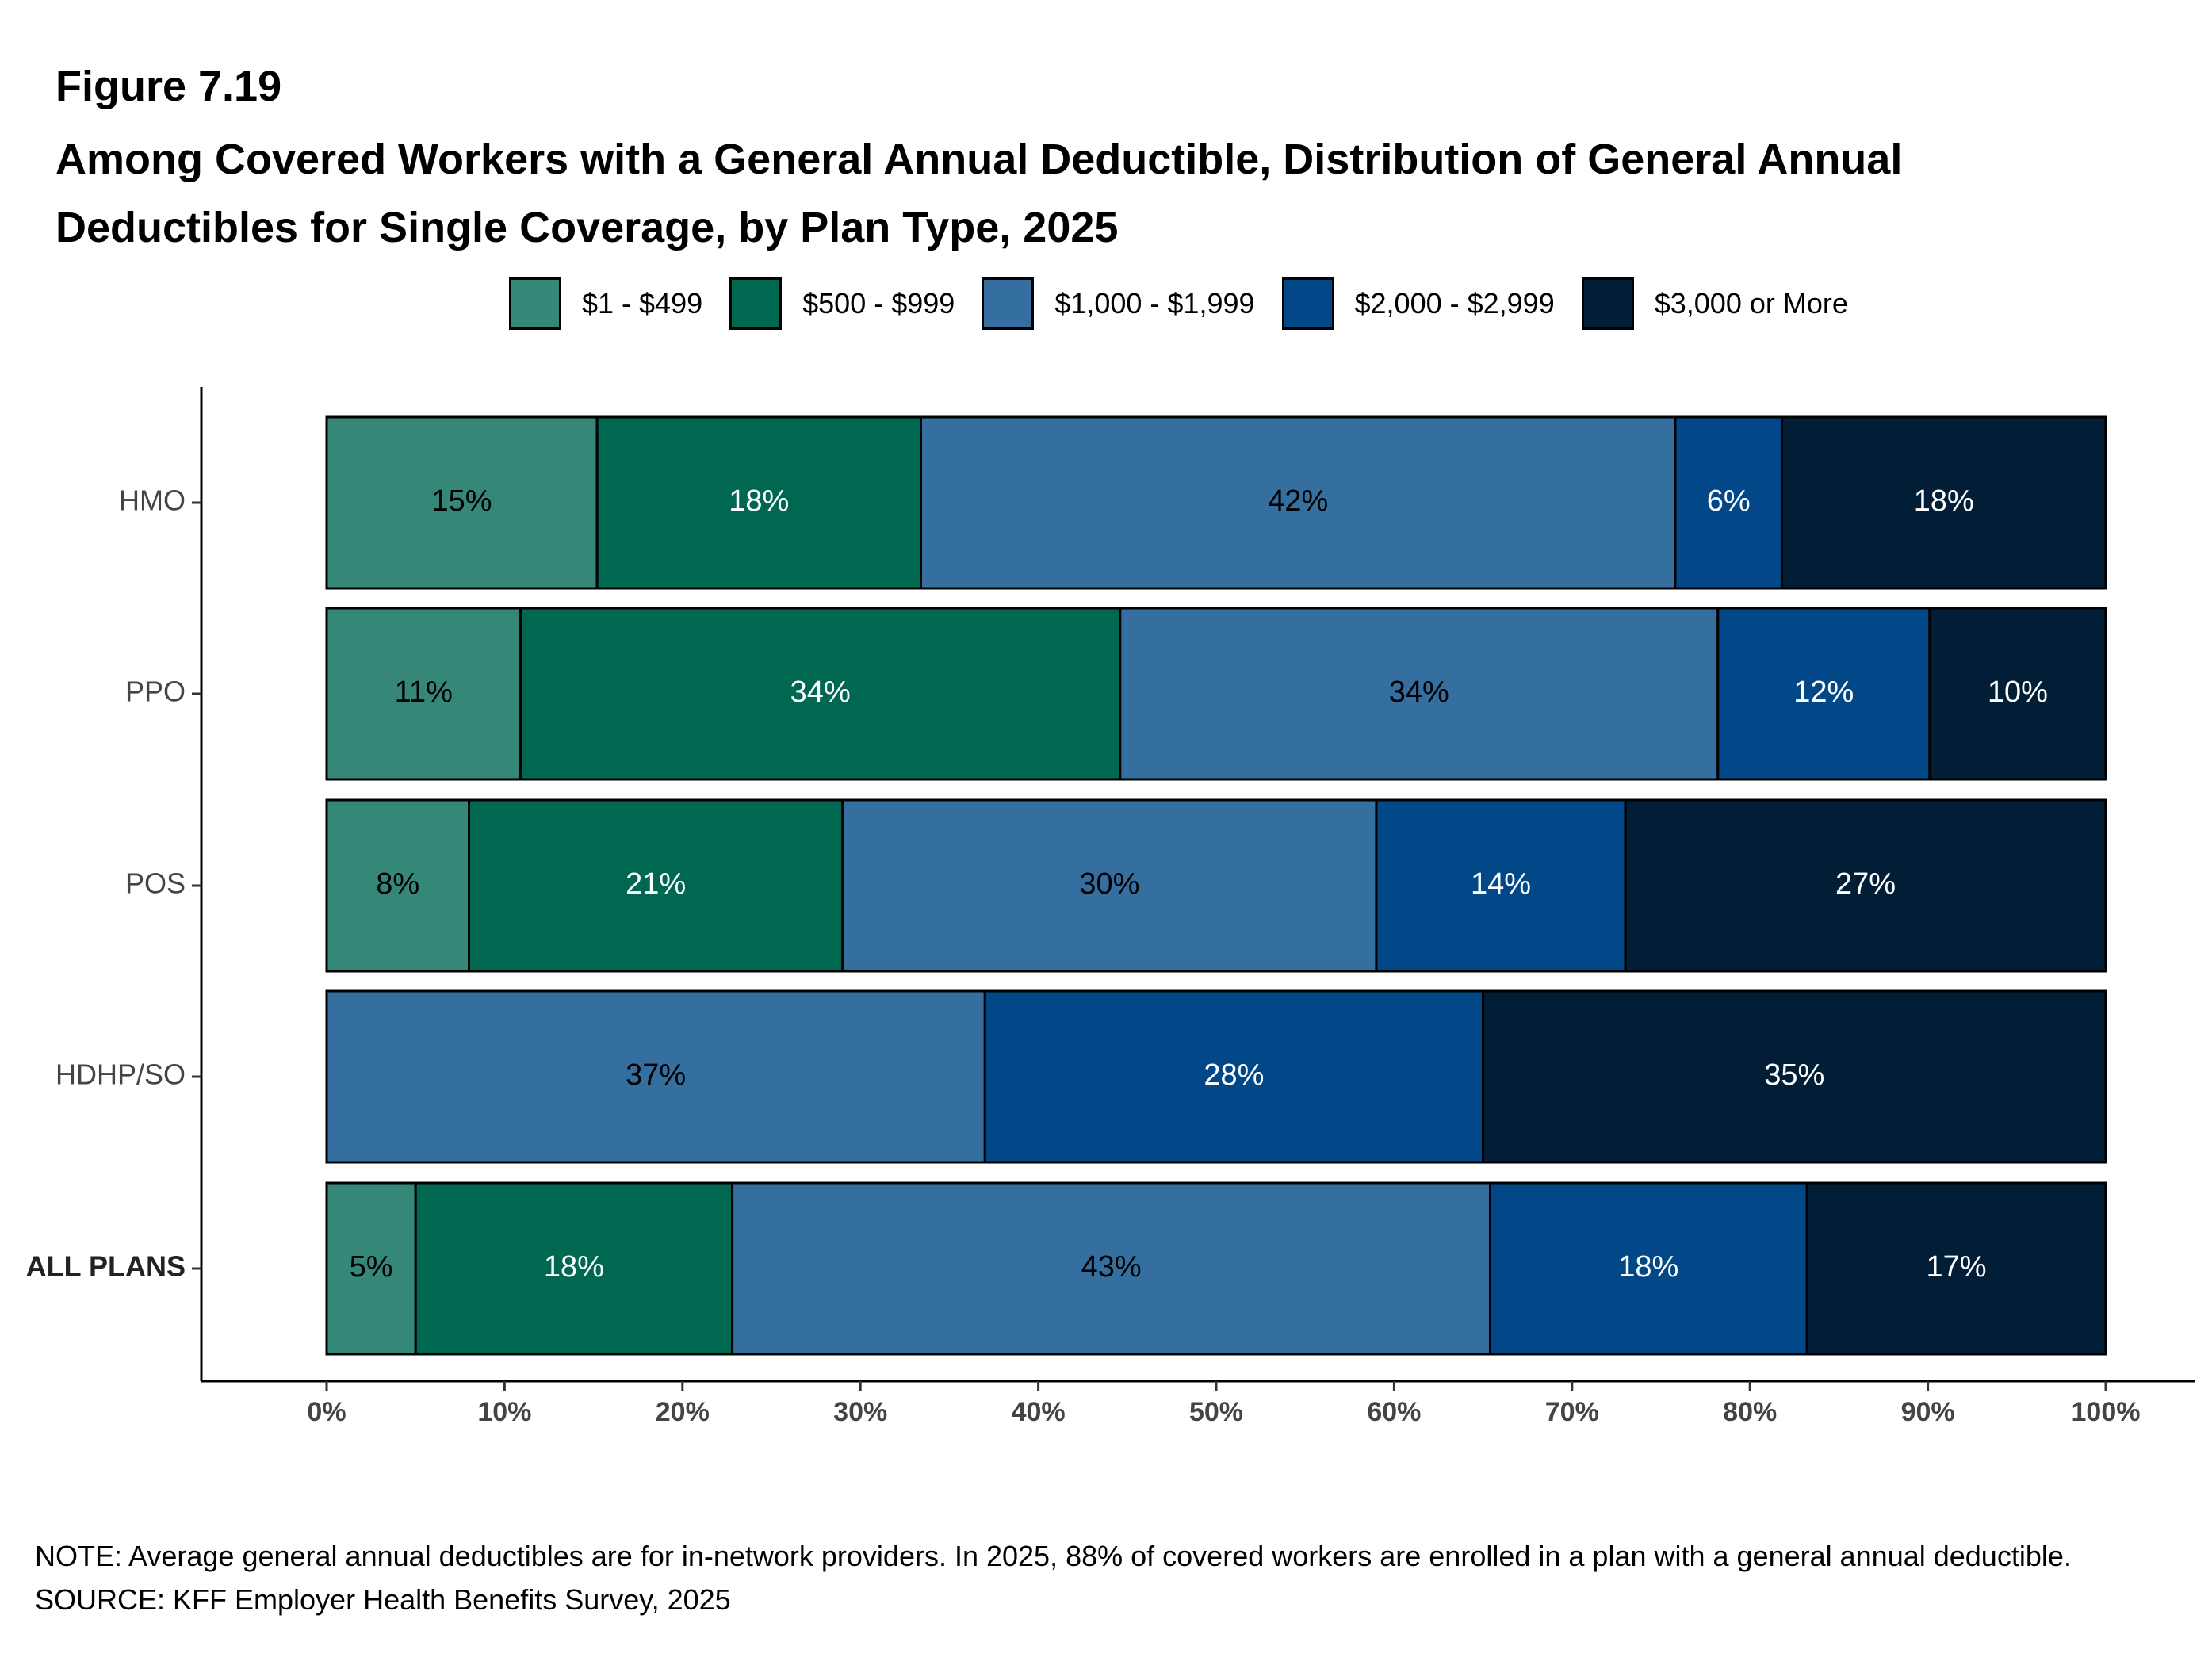 This screenshot has width=2212, height=1665. Describe the element at coordinates (121, 1074) in the screenshot. I see `category-label: HDHP/SO` at that location.